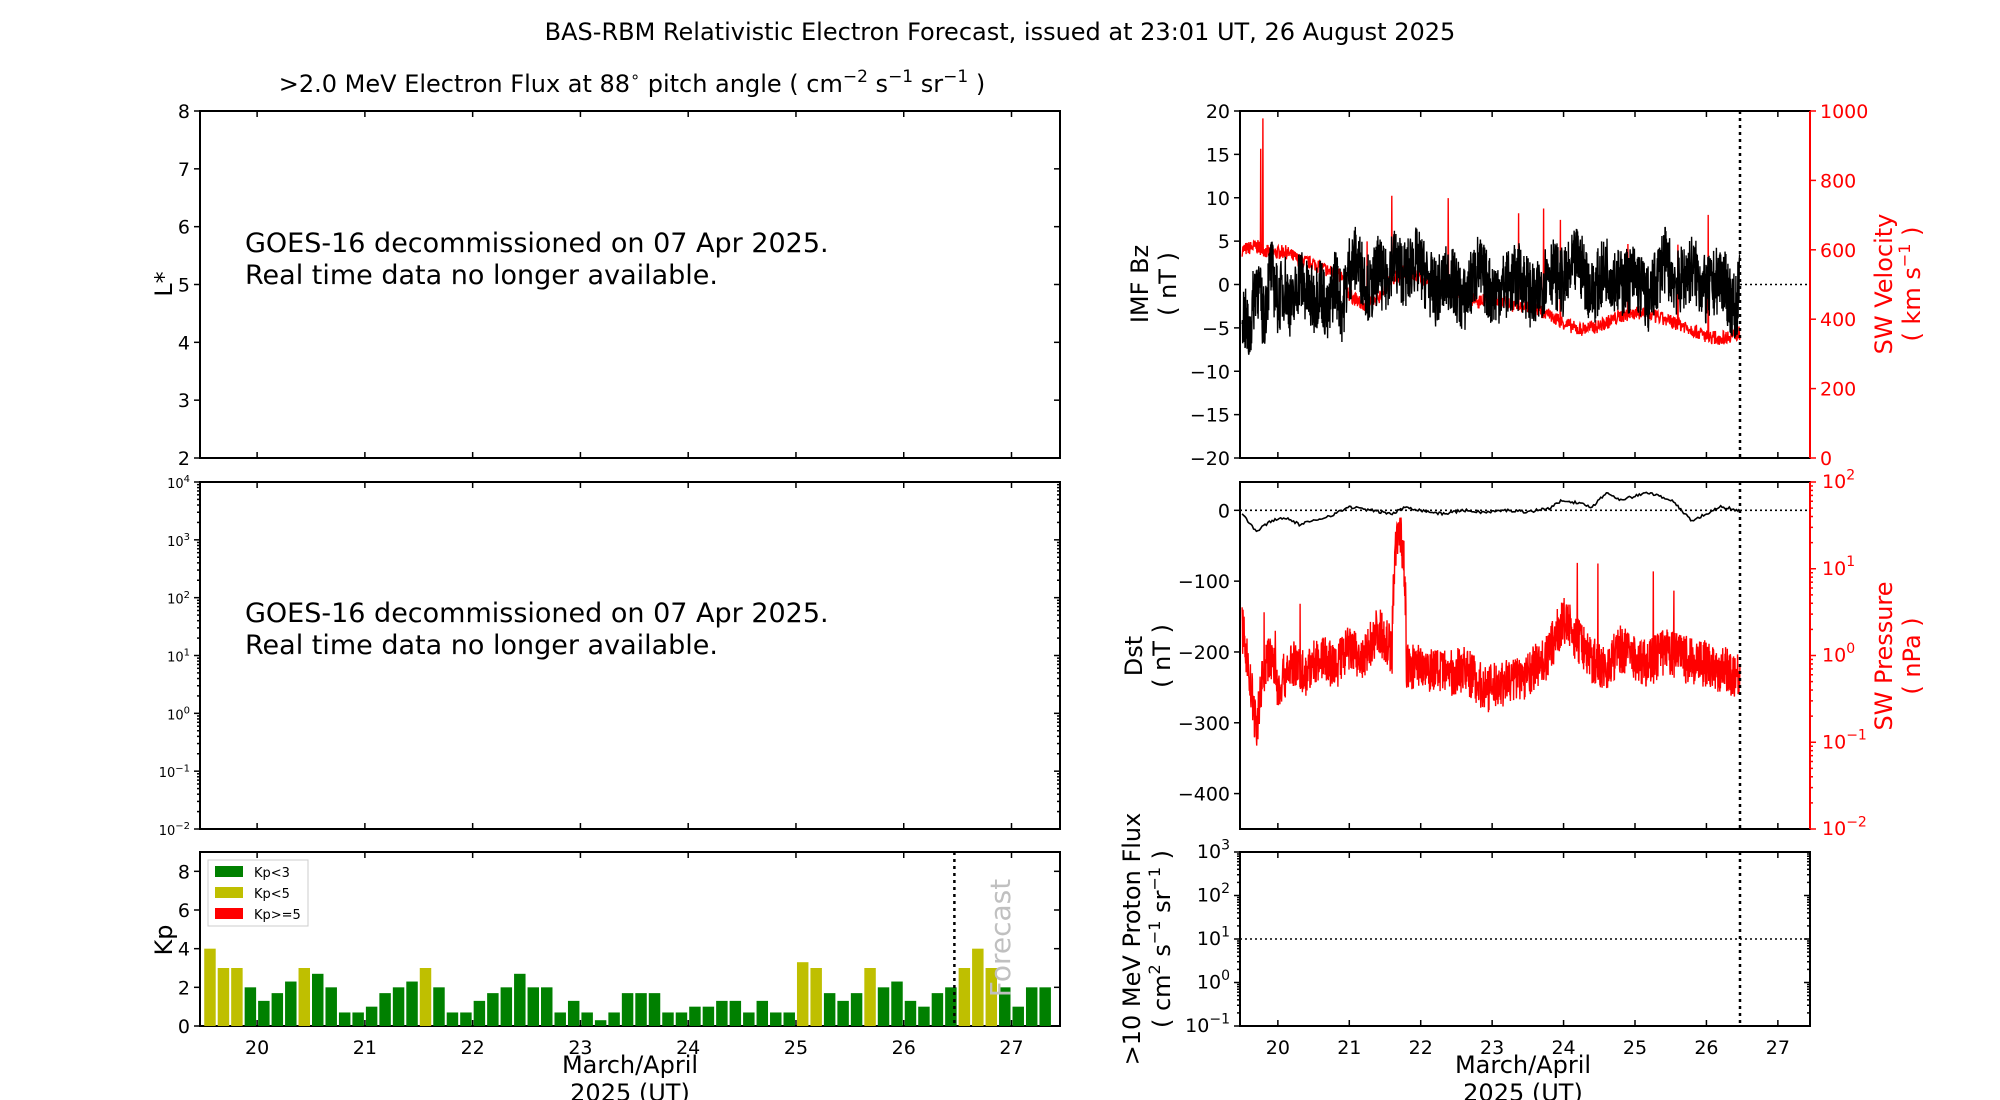  Describe the element at coordinates (184, 228) in the screenshot. I see `y-tick-label: 6` at that location.